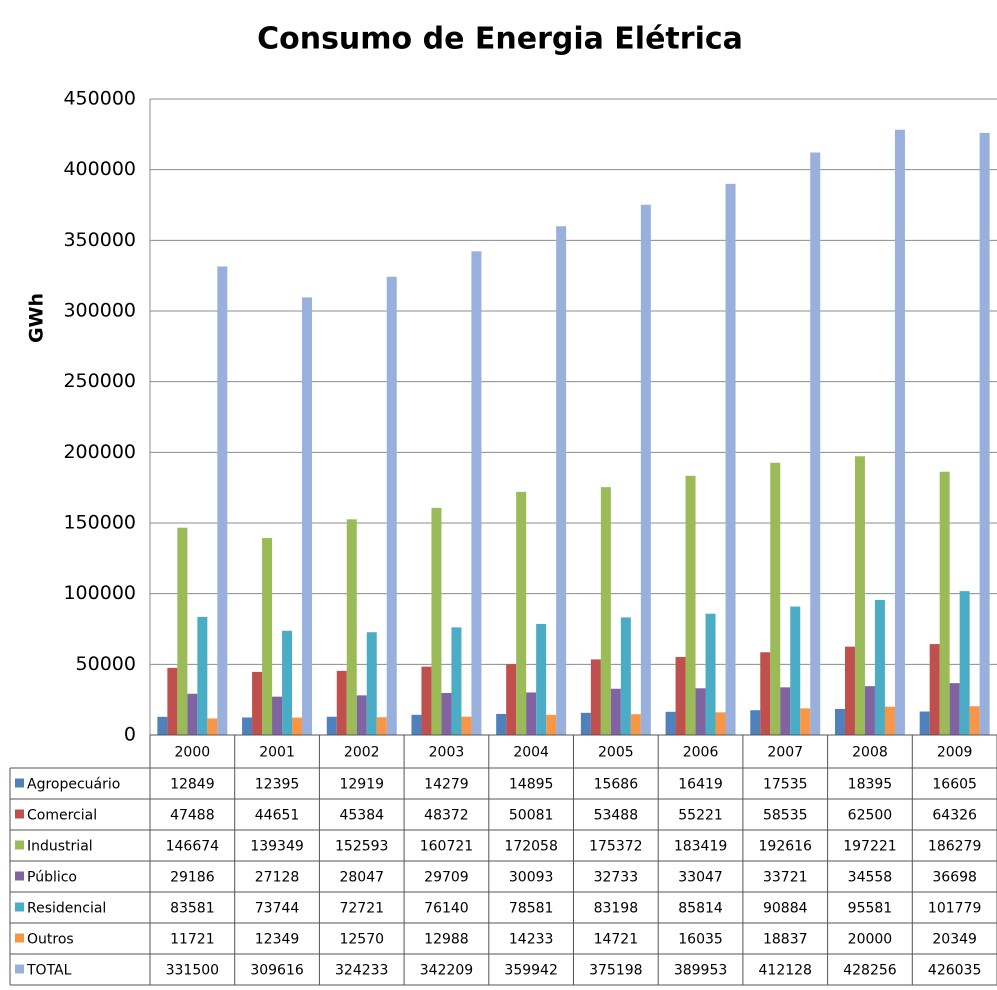  I want to click on table-value: 197221, so click(869, 847).